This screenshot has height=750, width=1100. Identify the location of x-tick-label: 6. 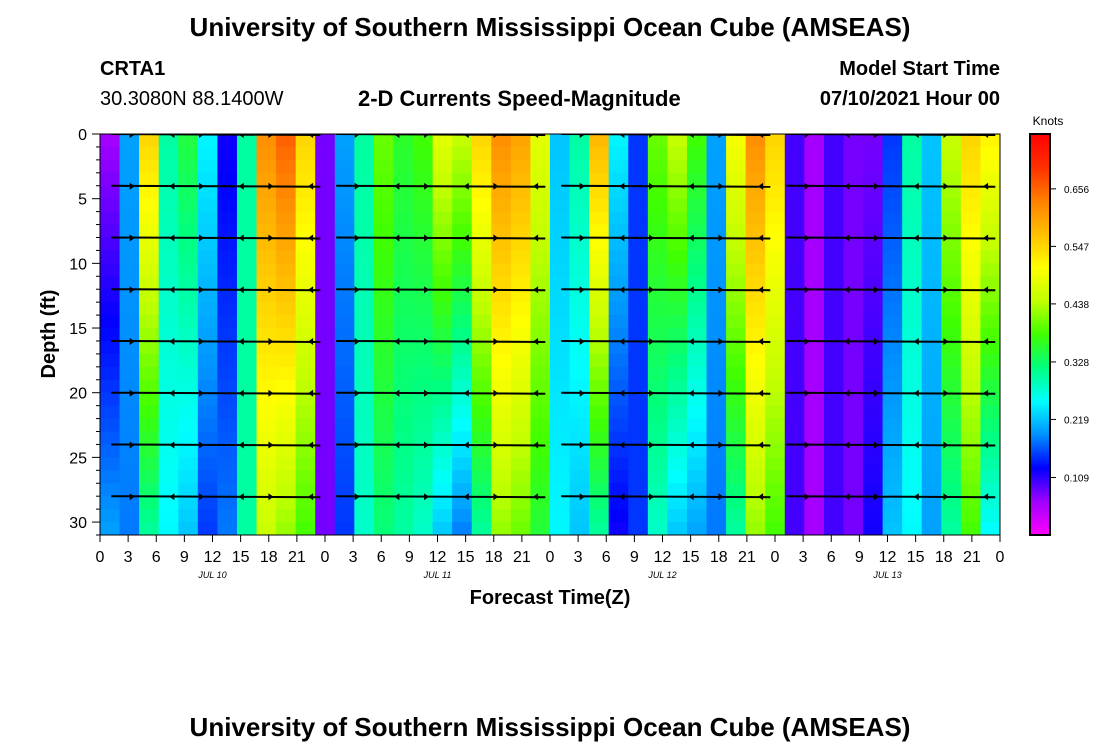
(606, 557).